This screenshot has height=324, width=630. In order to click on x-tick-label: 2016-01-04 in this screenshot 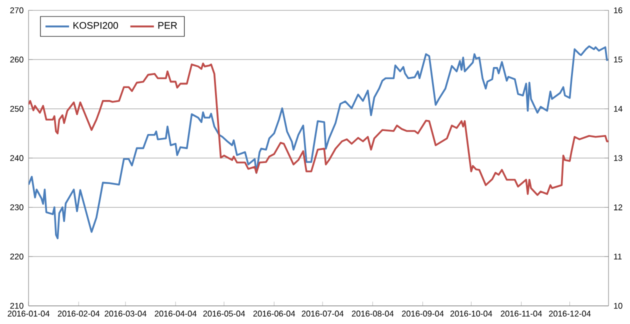, I will do `click(29, 313)`.